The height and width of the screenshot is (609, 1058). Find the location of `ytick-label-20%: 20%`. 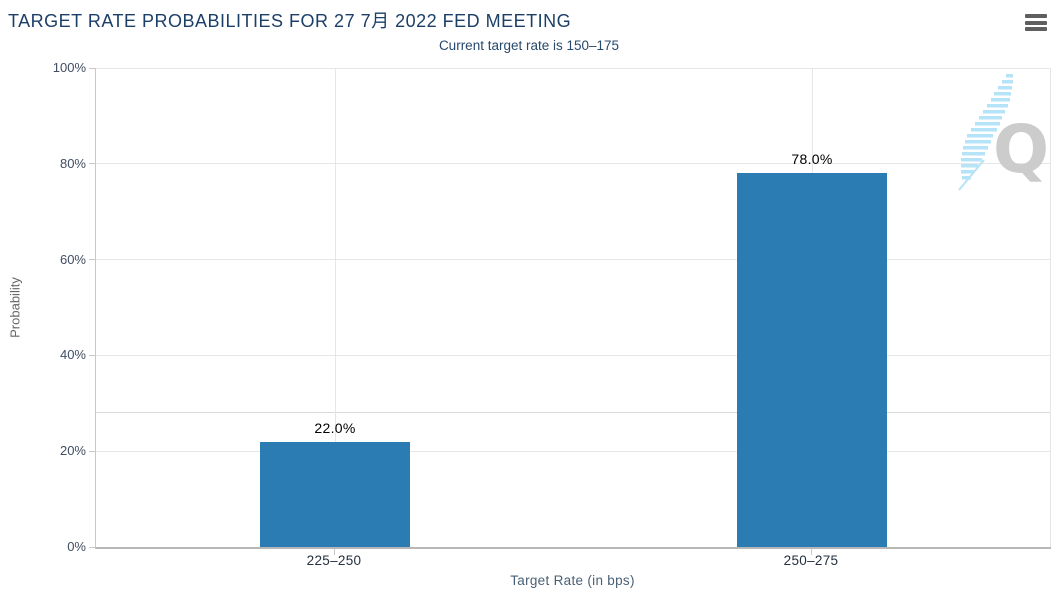

ytick-label-20%: 20% is located at coordinates (72, 450).